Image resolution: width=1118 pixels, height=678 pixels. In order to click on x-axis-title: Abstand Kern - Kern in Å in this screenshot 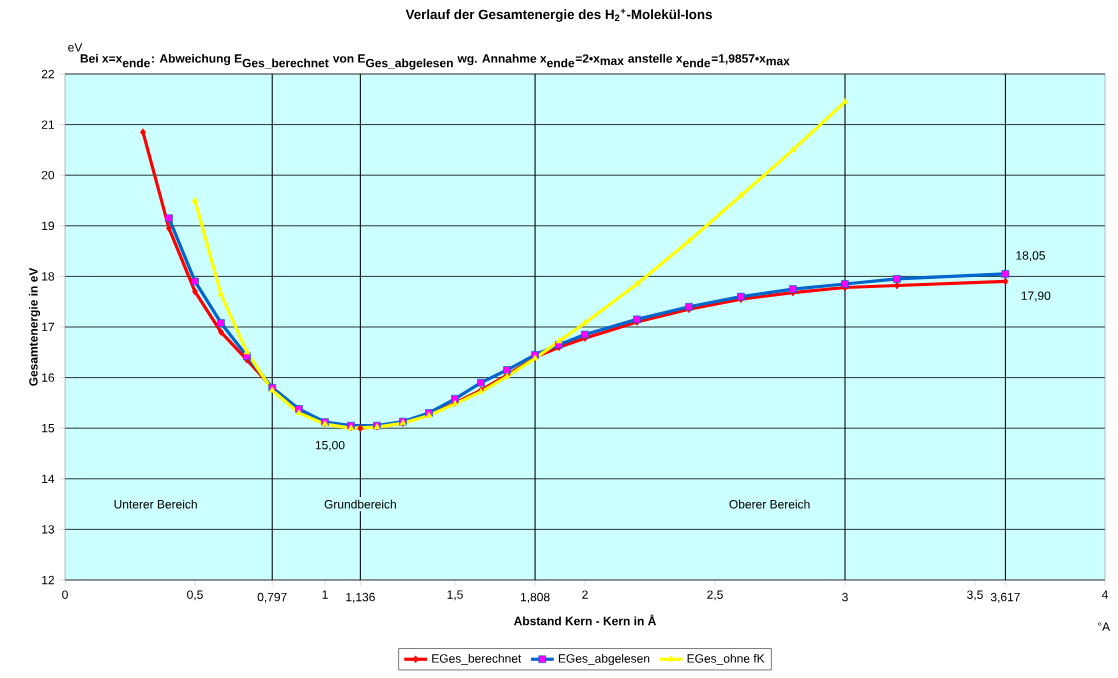, I will do `click(585, 620)`.